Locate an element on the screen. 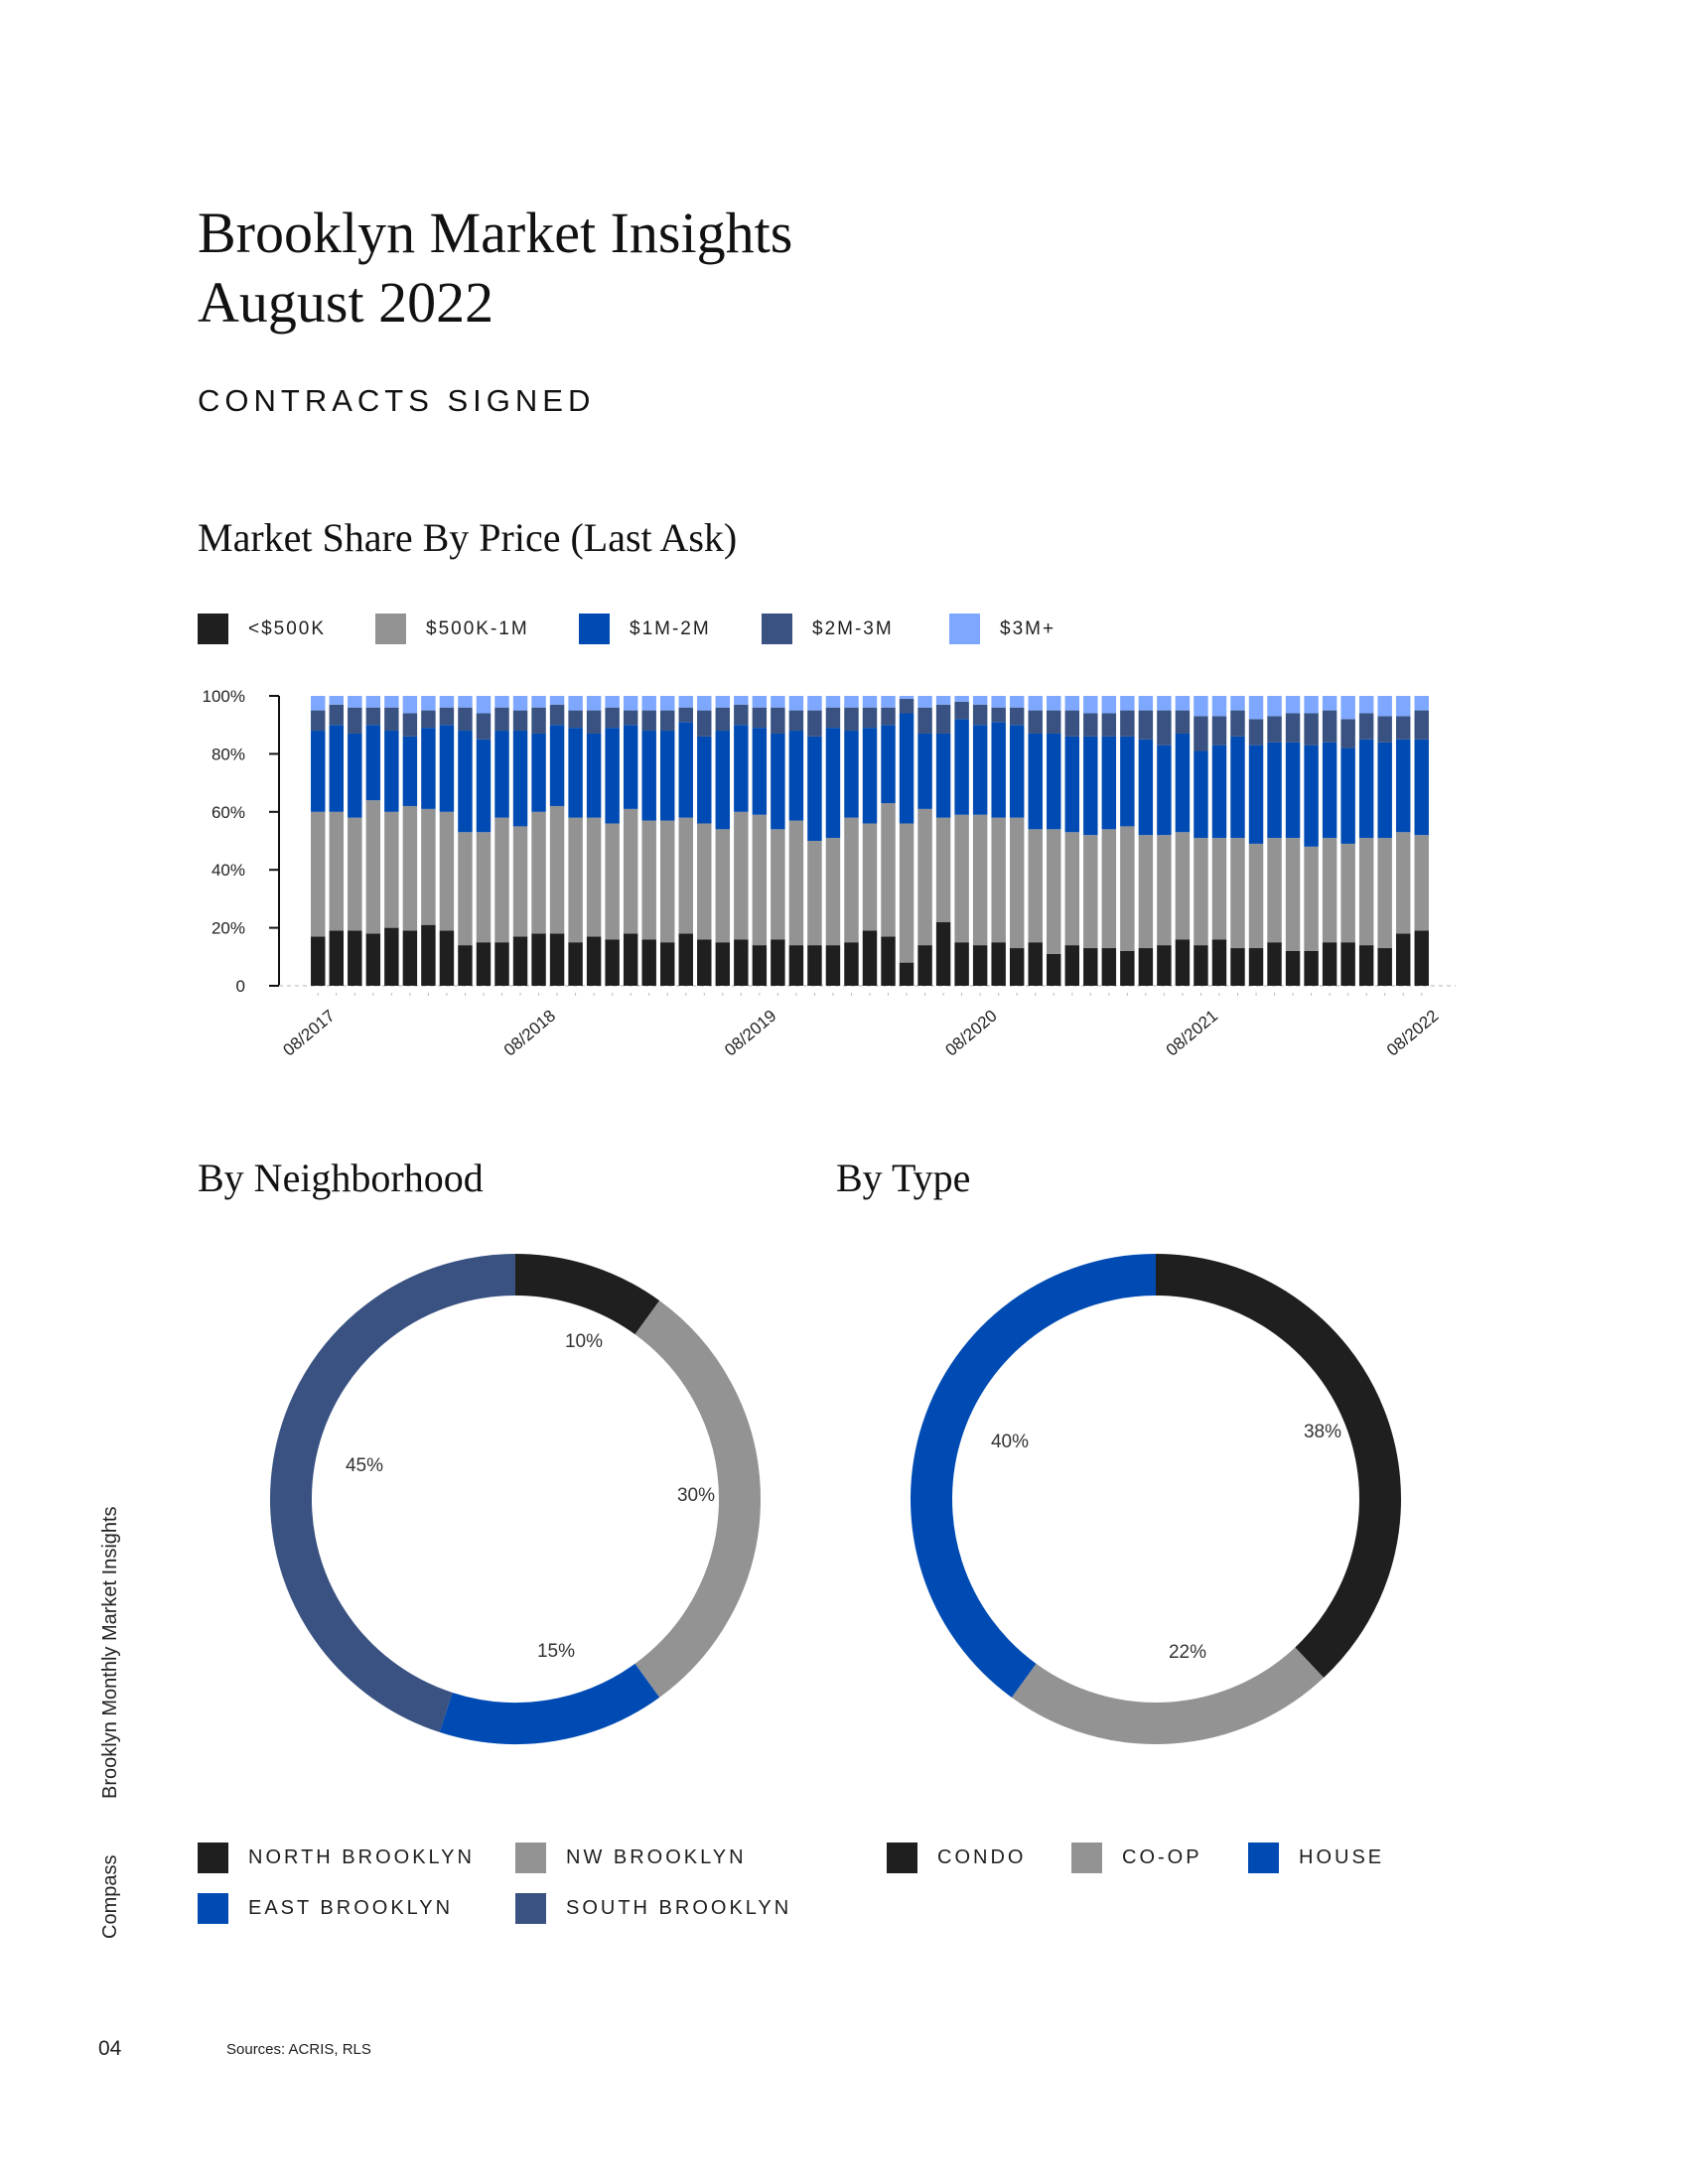  type-chart-title: By Type is located at coordinates (903, 1178).